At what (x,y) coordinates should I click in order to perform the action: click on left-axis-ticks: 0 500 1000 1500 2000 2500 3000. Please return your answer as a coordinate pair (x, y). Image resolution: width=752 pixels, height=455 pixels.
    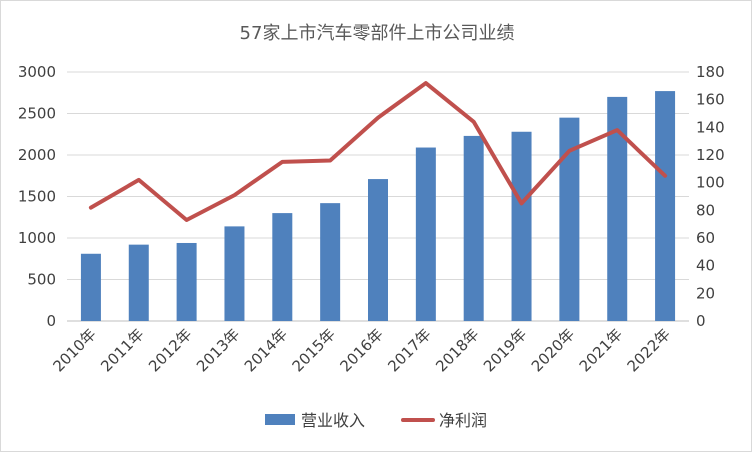
    Looking at the image, I should click on (37, 196).